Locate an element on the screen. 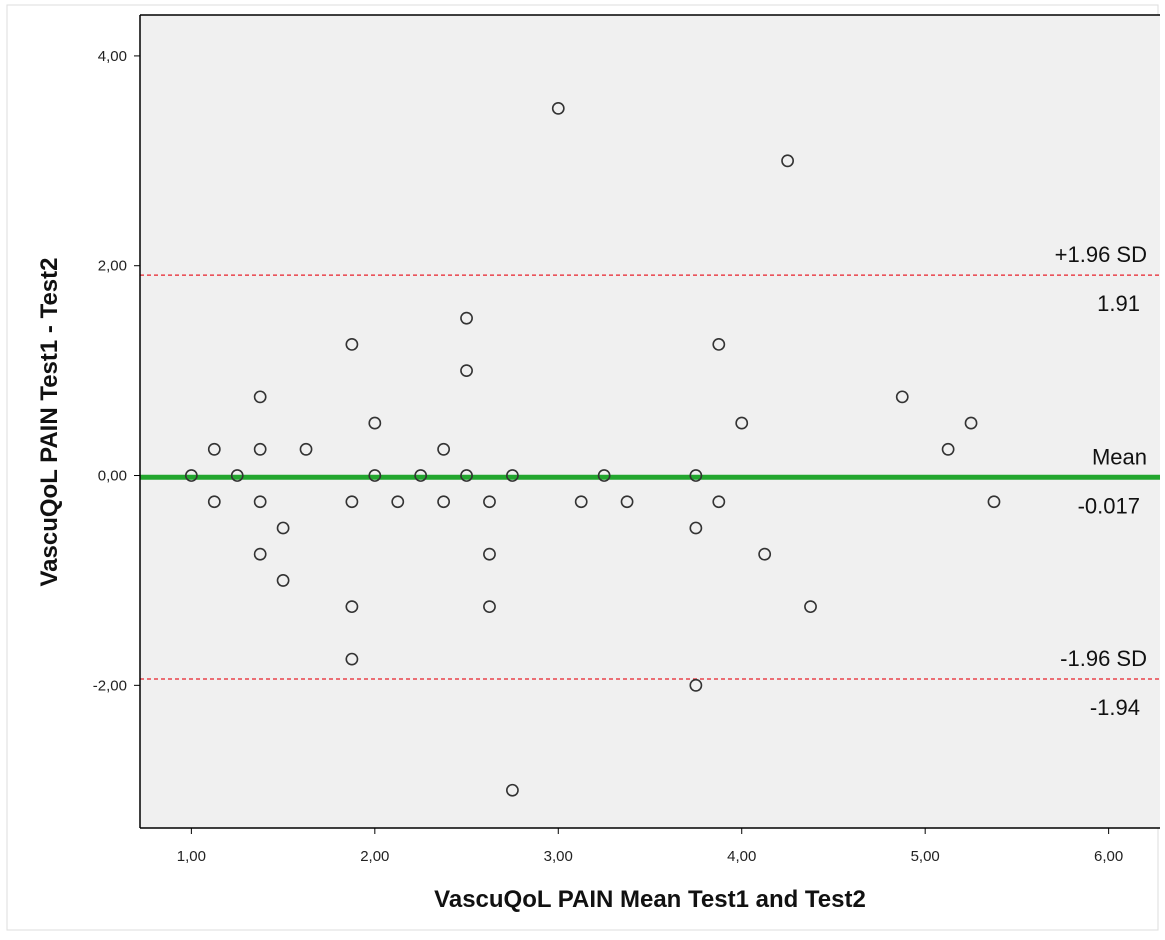  reference-labels: +1.96 SD 1.91 Mean -0.017 -1.96 SD -1.94 is located at coordinates (1101, 481).